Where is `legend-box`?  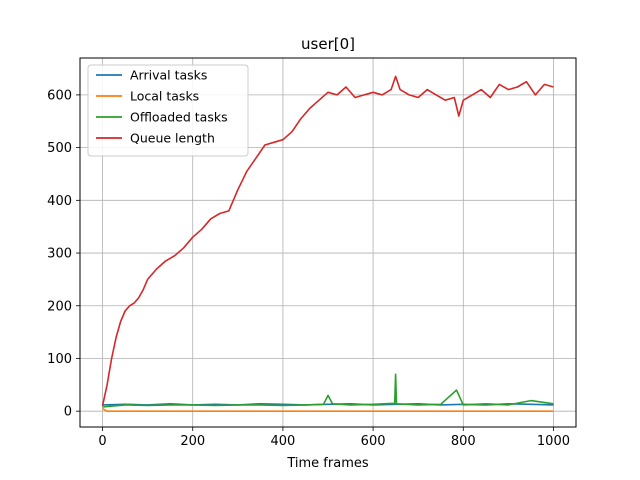
legend-box is located at coordinates (168, 110).